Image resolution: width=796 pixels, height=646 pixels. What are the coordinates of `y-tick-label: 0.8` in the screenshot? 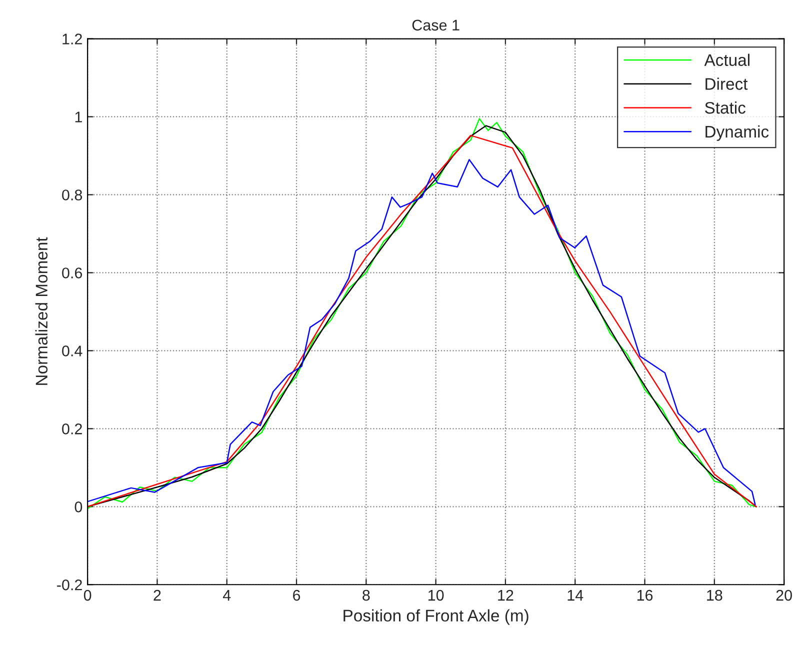 It's located at (72, 195).